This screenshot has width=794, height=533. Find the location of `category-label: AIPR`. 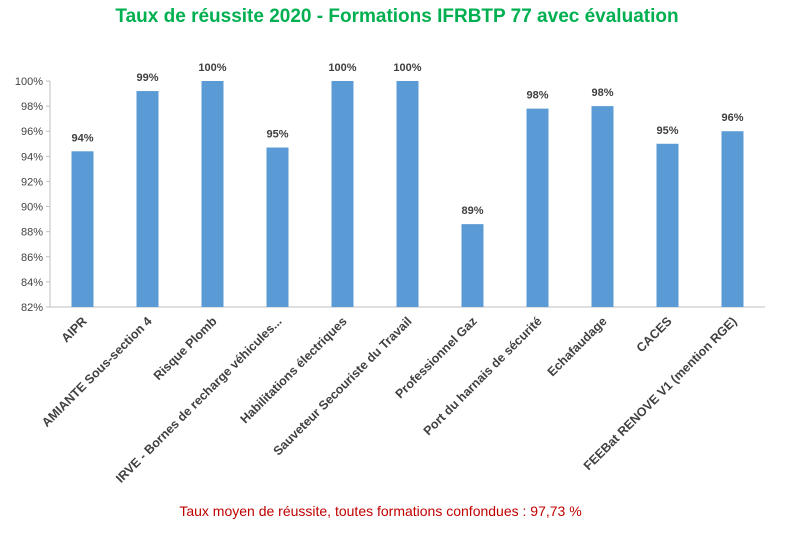

category-label: AIPR is located at coordinates (74, 329).